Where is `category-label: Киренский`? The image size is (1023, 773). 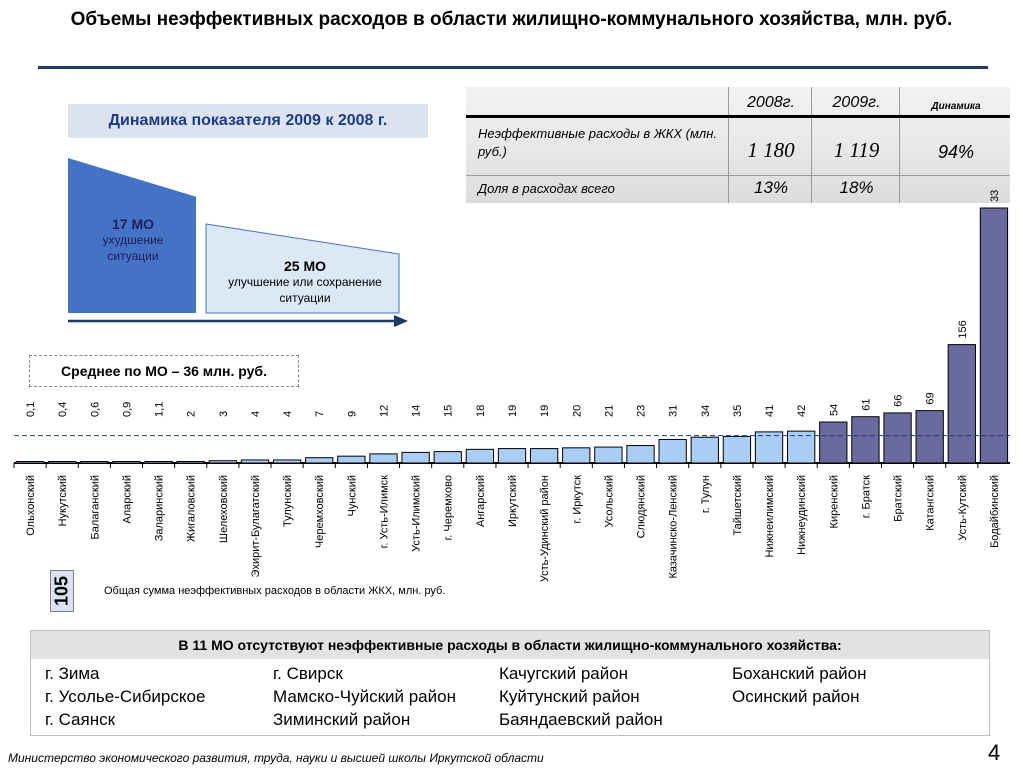
category-label: Киренский is located at coordinates (834, 501).